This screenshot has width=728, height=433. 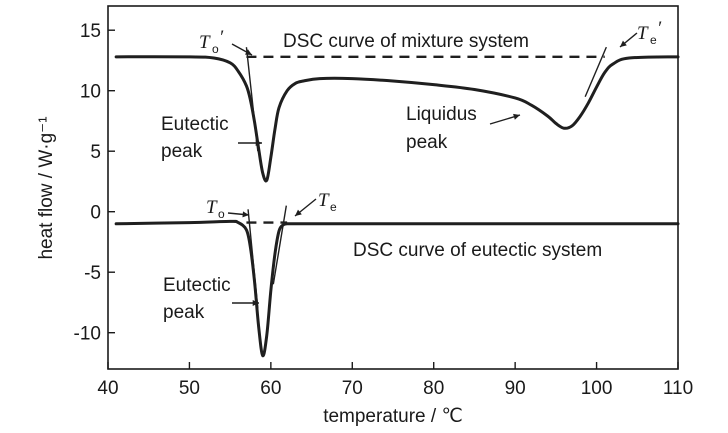 What do you see at coordinates (182, 151) in the screenshot?
I see `eutectic-peak-upper-line2: peak` at bounding box center [182, 151].